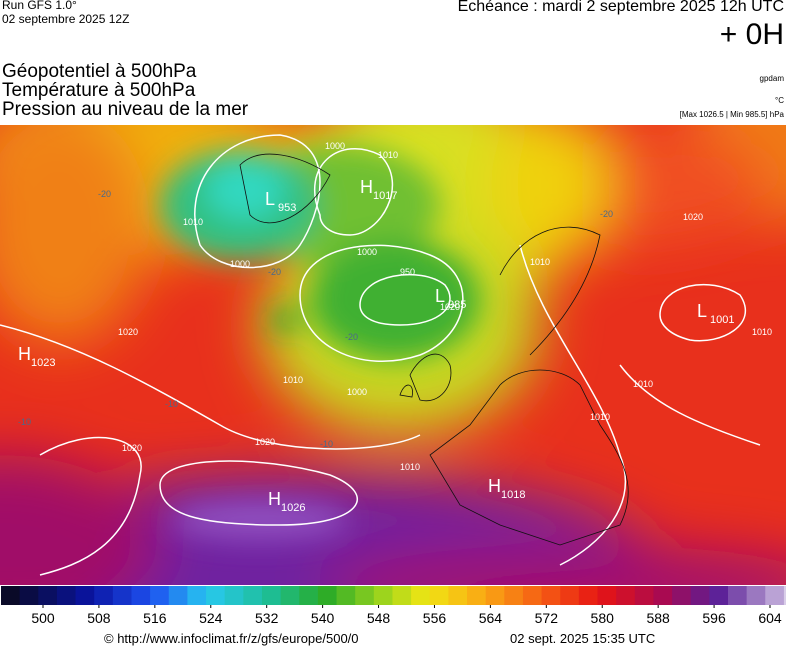 Image resolution: width=786 pixels, height=648 pixels. I want to click on pressure-center: H 1017, so click(378, 189).